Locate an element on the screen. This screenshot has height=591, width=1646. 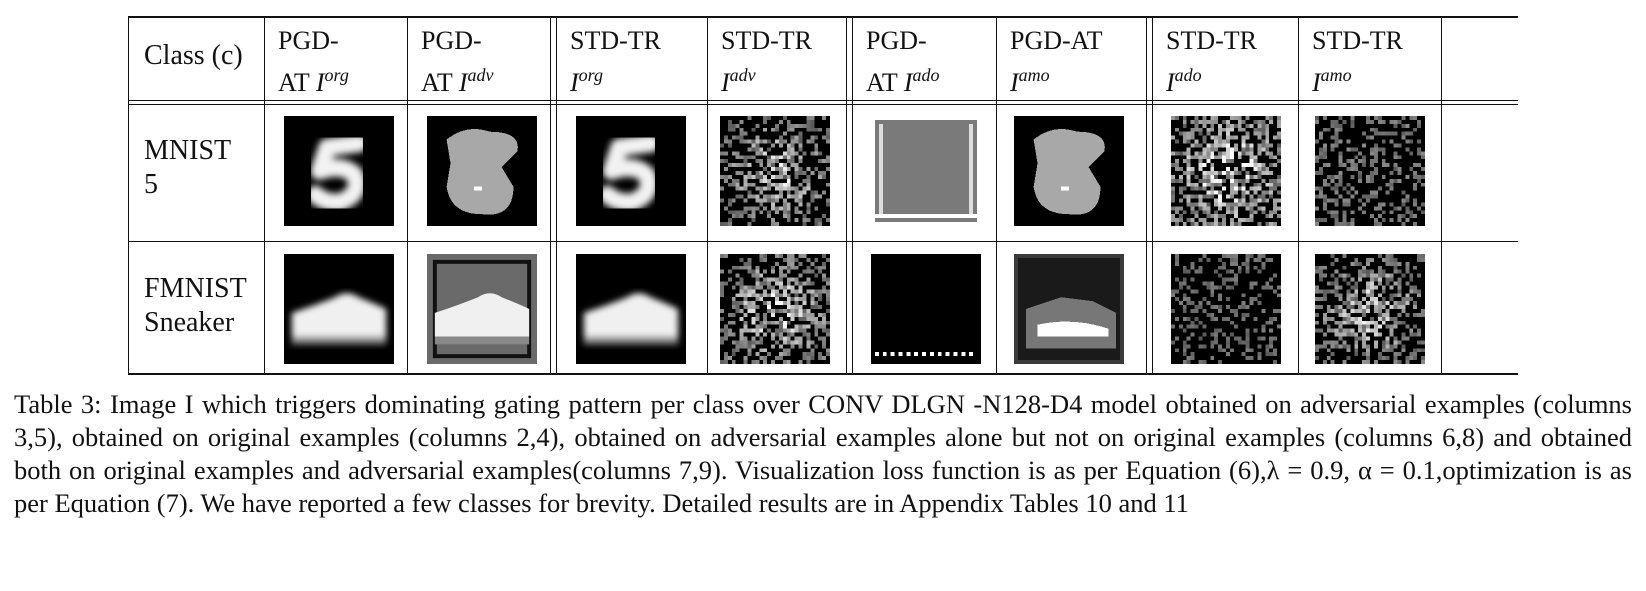
row-label-line1: FMNIST is located at coordinates (195, 288).